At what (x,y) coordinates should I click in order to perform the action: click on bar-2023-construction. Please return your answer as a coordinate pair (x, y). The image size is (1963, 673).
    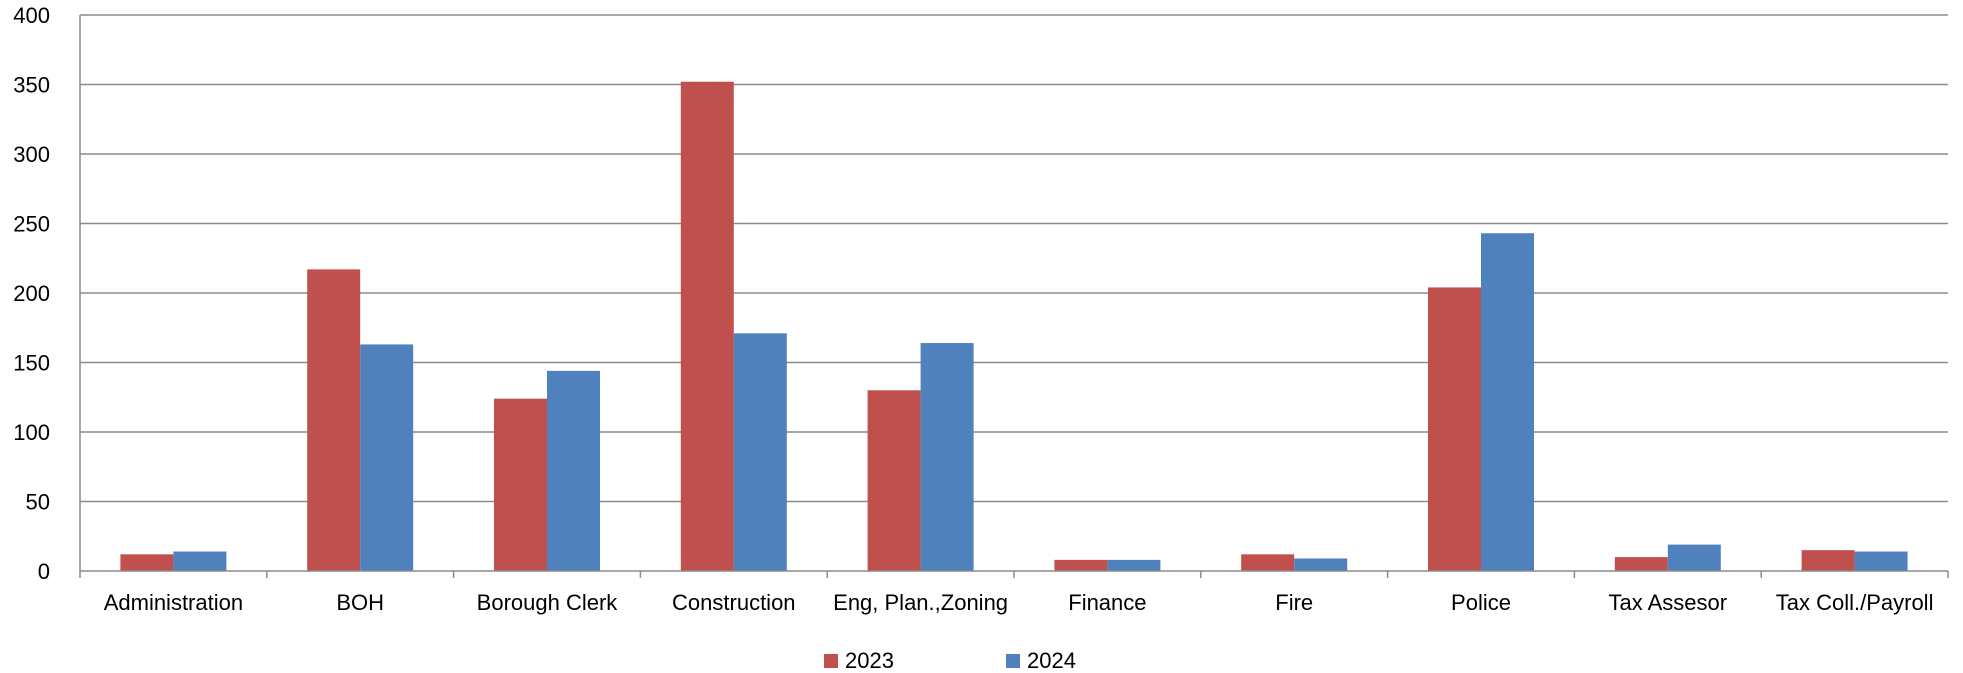
    Looking at the image, I should click on (707, 326).